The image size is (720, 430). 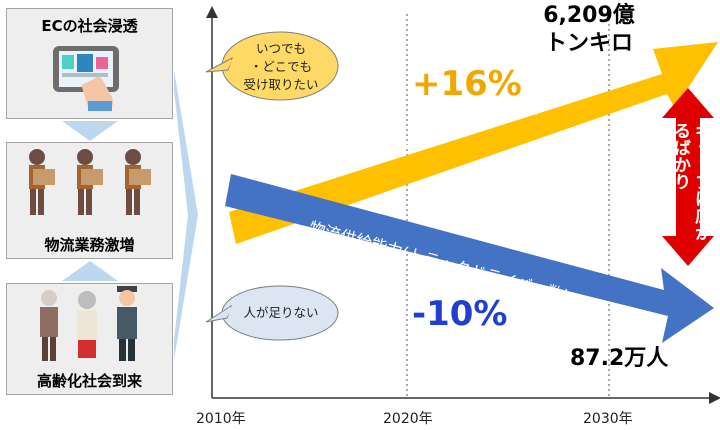 I want to click on demand-value-line1: 6,209億, so click(x=589, y=15).